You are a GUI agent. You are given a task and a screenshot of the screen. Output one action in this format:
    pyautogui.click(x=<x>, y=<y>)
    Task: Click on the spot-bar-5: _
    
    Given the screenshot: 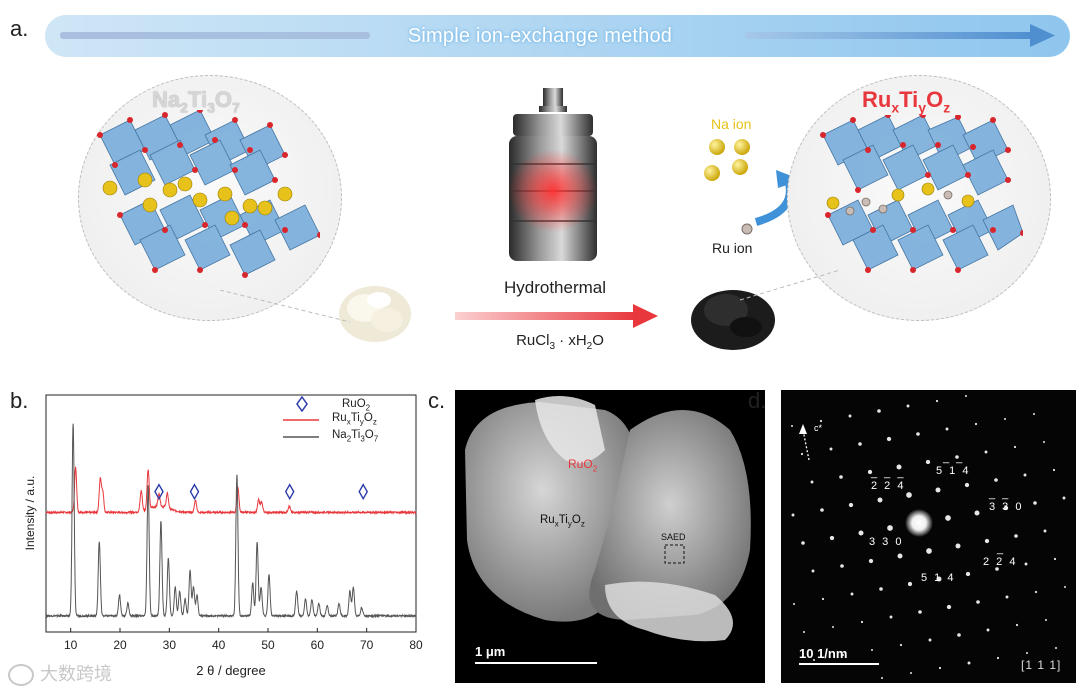 What is the action you would take?
    pyautogui.click(x=1001, y=549)
    